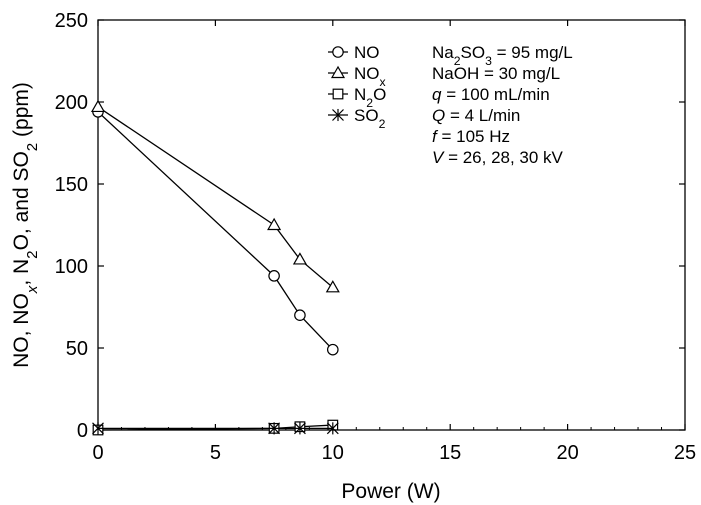 Image resolution: width=701 pixels, height=505 pixels. I want to click on legend-label: N2O, so click(370, 97).